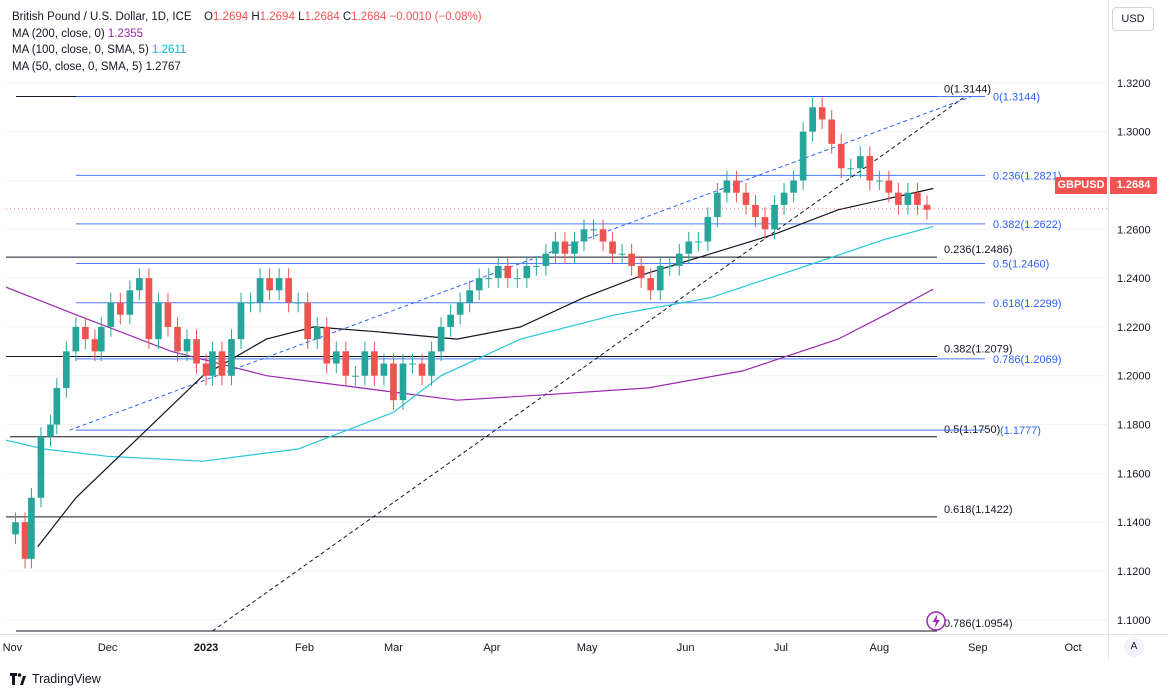 This screenshot has width=1168, height=691. Describe the element at coordinates (247, 67) in the screenshot. I see `legend-ma50-row: MA (50, close, 0, SMA, 5) 1.2767` at that location.